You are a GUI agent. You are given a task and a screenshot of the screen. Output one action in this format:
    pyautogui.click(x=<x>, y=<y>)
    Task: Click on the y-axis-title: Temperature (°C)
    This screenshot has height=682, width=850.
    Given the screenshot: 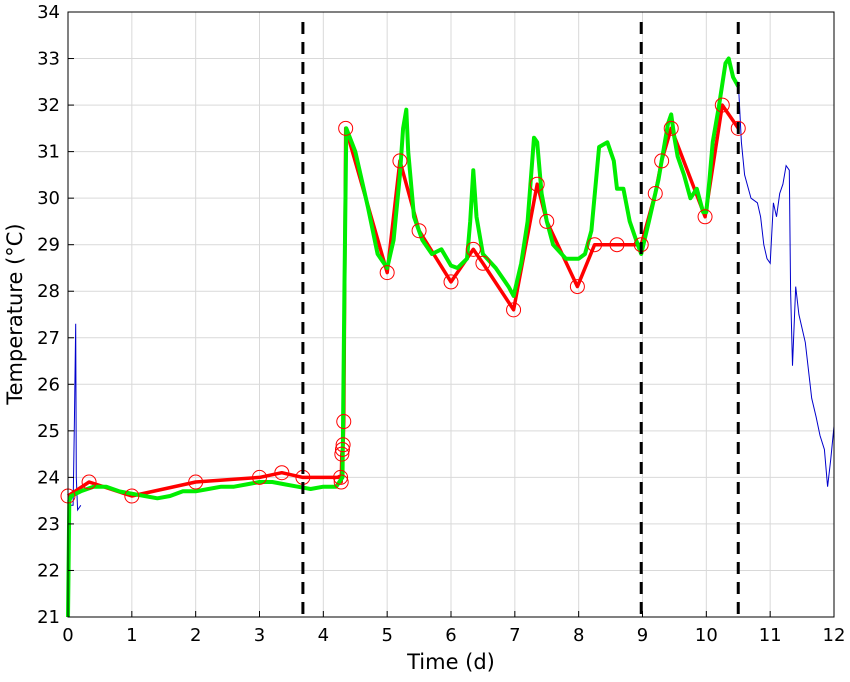 What is the action you would take?
    pyautogui.click(x=15, y=314)
    